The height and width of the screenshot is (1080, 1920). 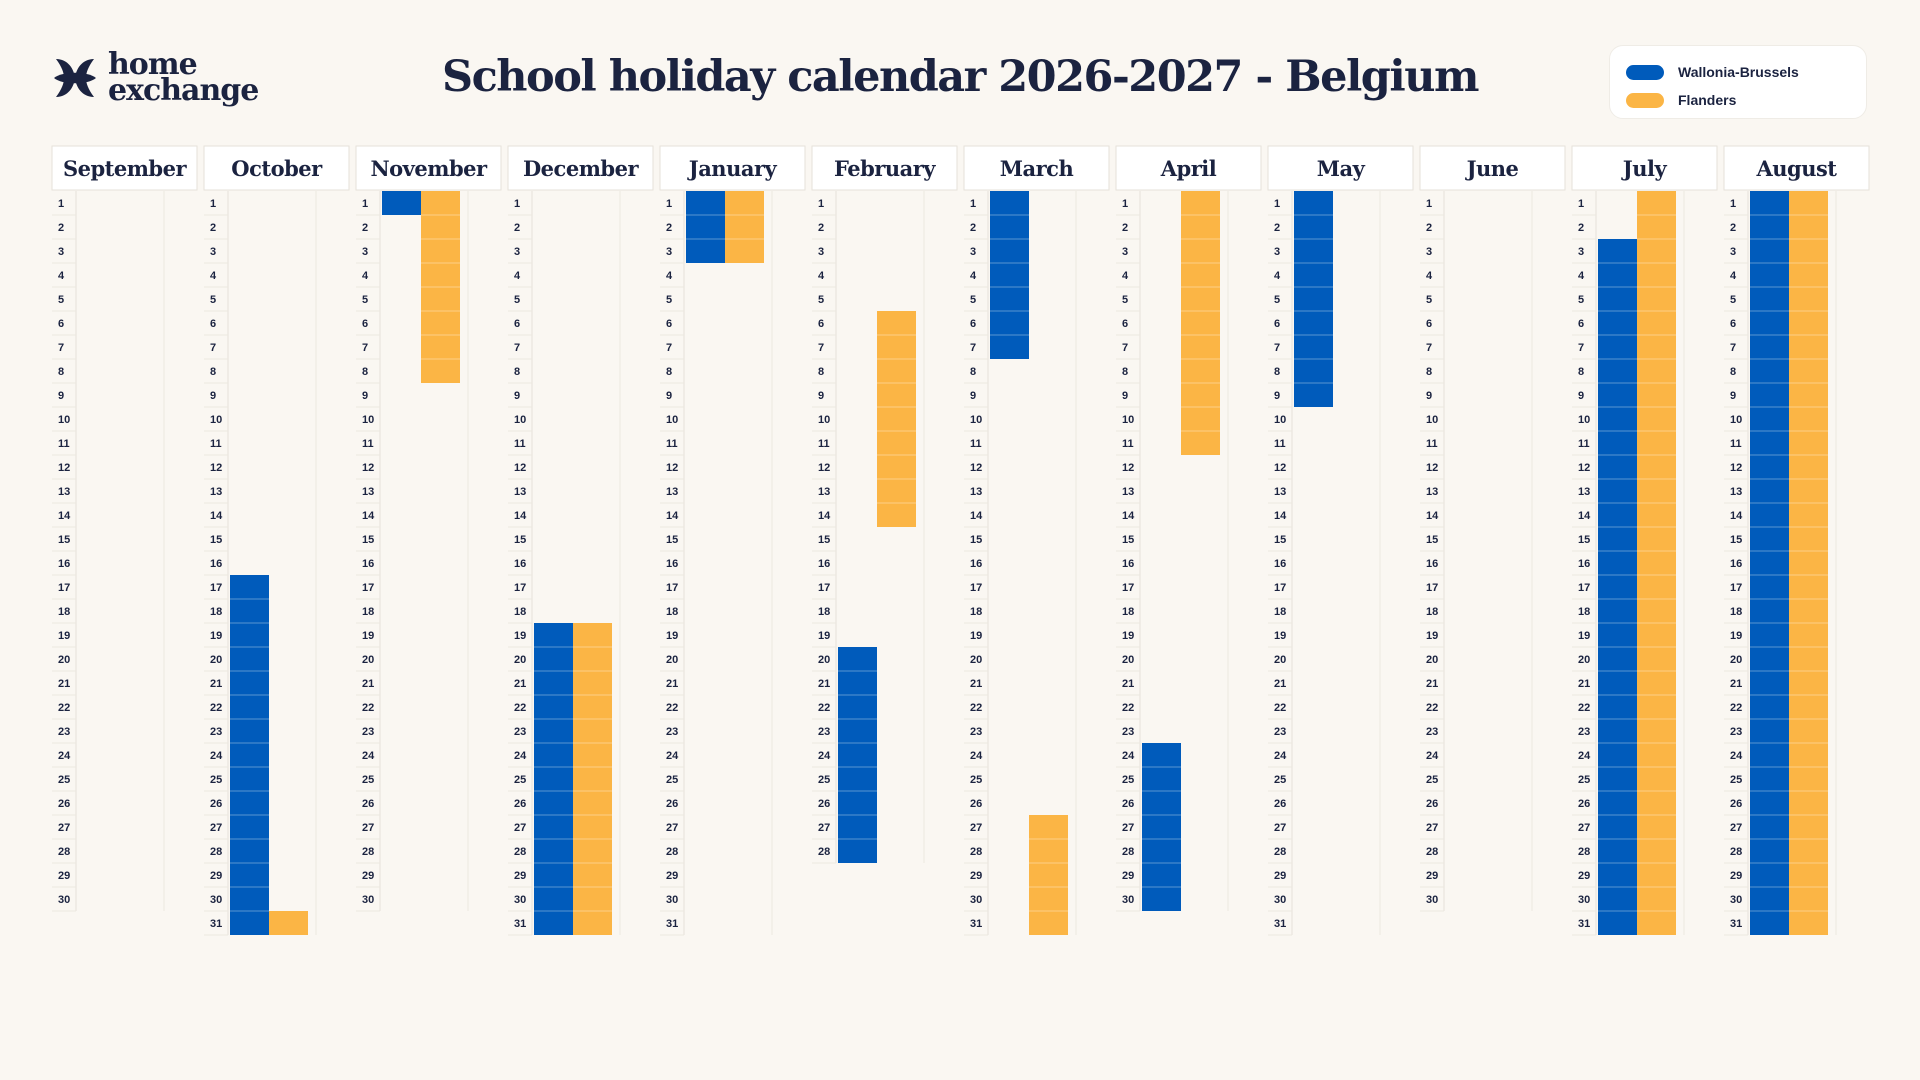 I want to click on legend-item-flanders: Flanders, so click(x=1738, y=100).